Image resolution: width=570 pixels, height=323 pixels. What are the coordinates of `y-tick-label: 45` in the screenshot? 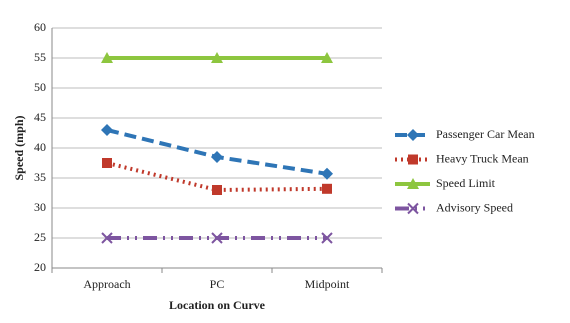 It's located at (40, 117).